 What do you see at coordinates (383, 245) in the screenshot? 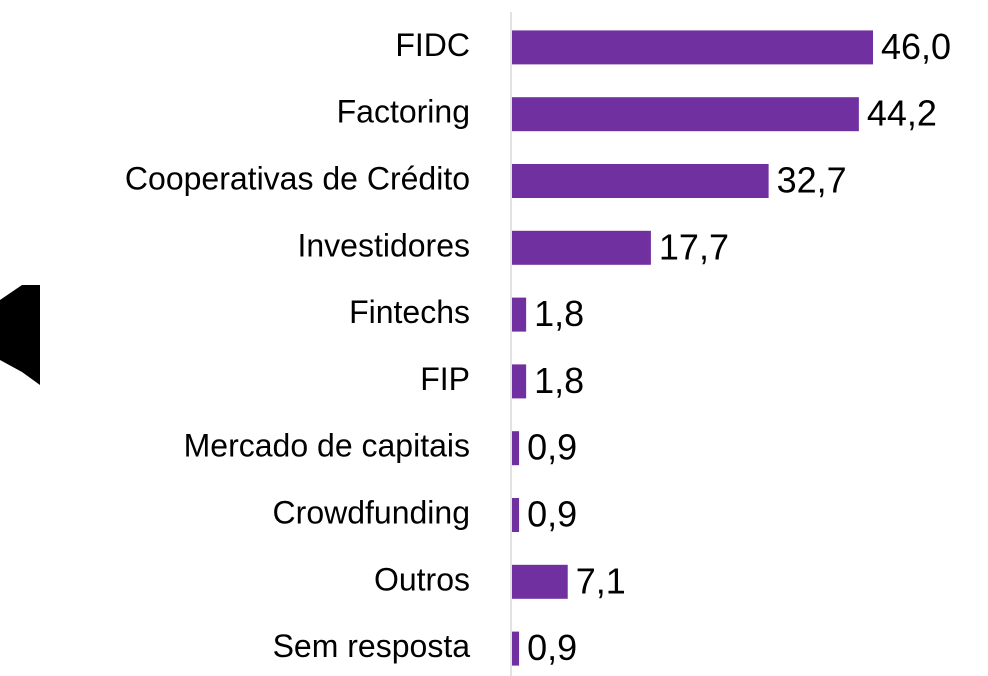
I see `category-label: Investidores` at bounding box center [383, 245].